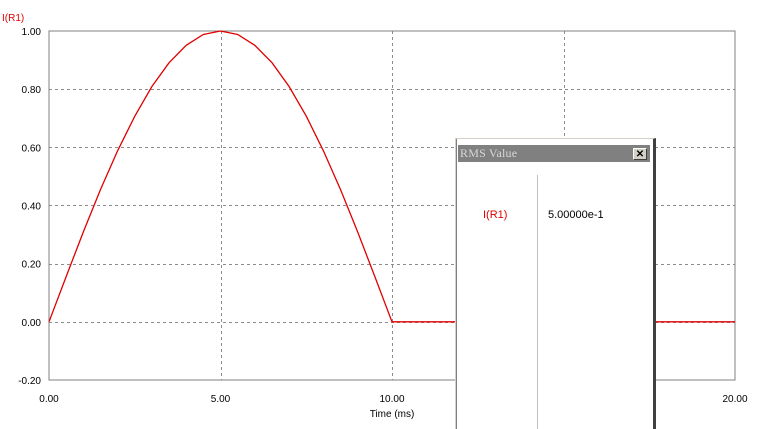 The height and width of the screenshot is (429, 758). What do you see at coordinates (392, 414) in the screenshot?
I see `x-axis-title: Time (ms)` at bounding box center [392, 414].